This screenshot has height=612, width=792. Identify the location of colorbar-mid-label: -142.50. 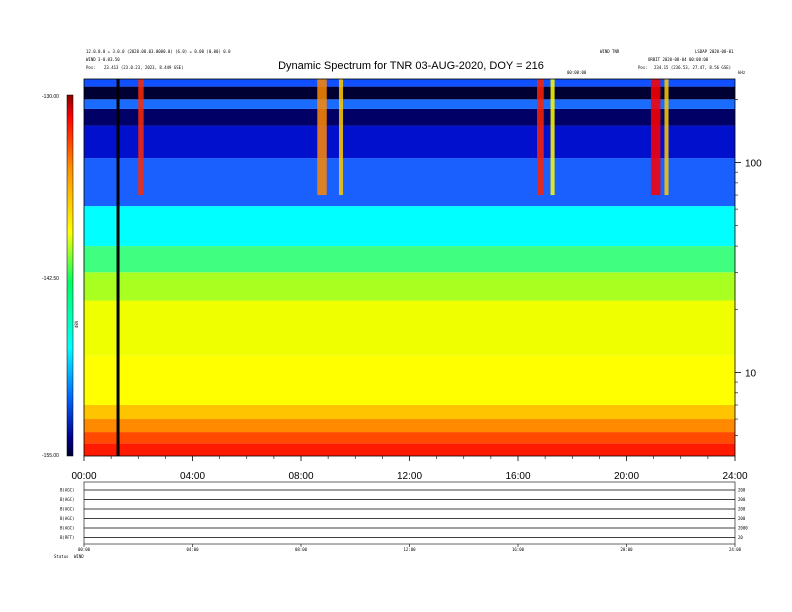
(50, 279).